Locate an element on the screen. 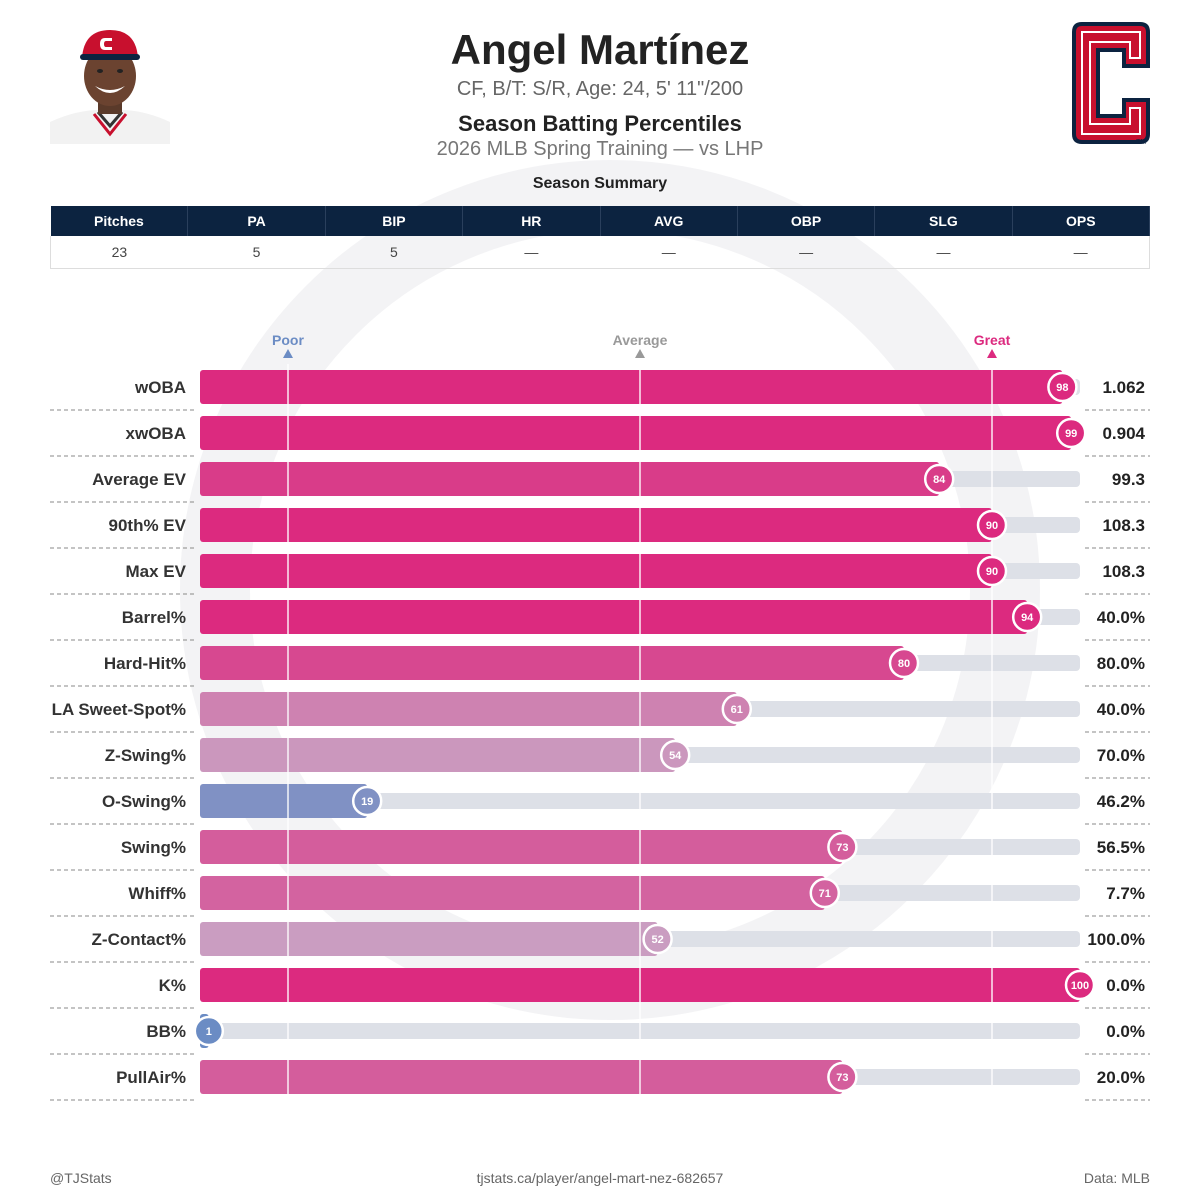  category-label: LA Sweet-Spot% is located at coordinates (119, 709).